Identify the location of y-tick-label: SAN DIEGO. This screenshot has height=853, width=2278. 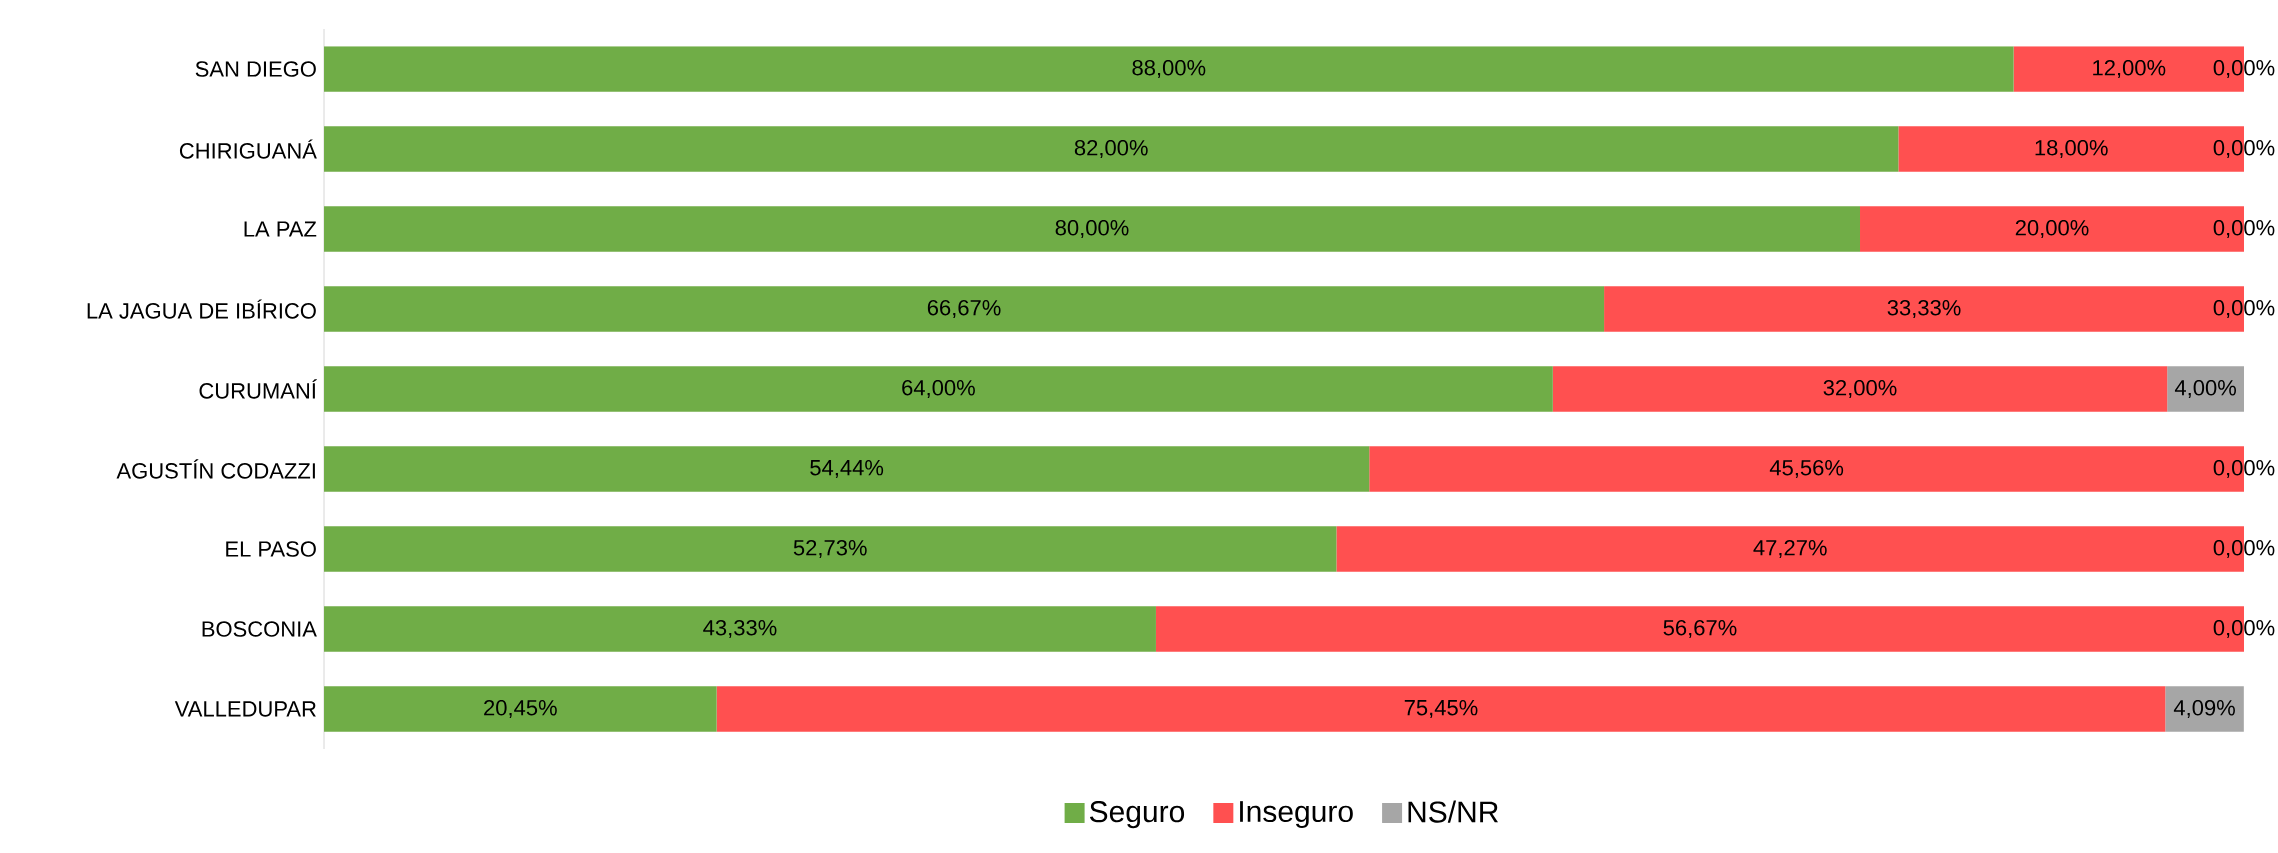
(255, 69).